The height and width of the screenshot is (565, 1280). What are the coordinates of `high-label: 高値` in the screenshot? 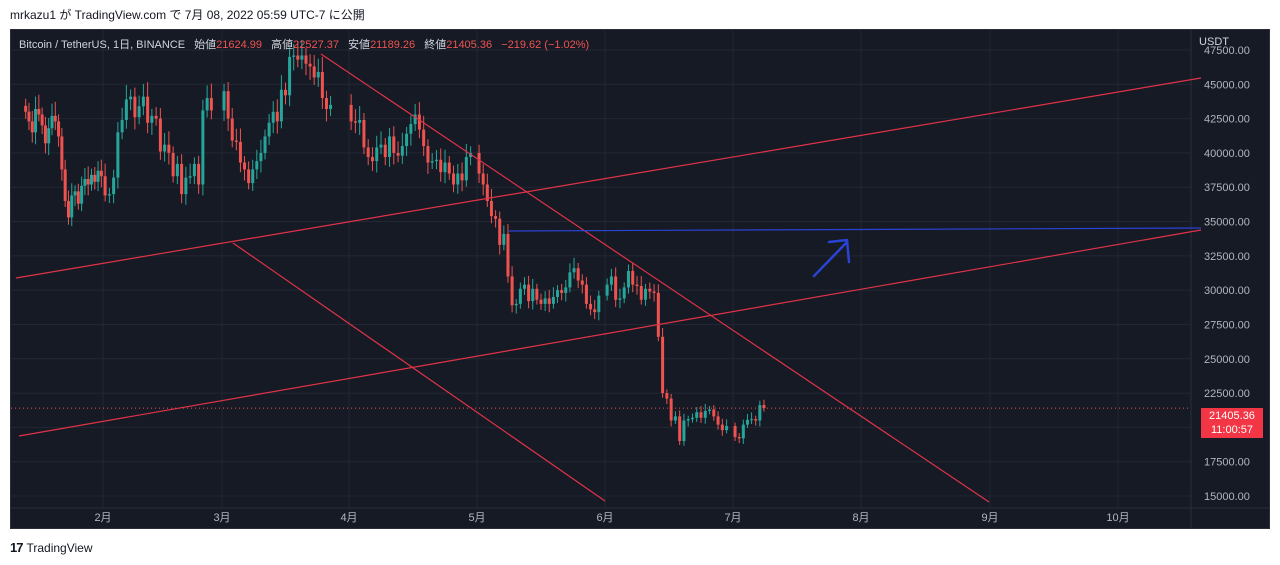 It's located at (282, 45).